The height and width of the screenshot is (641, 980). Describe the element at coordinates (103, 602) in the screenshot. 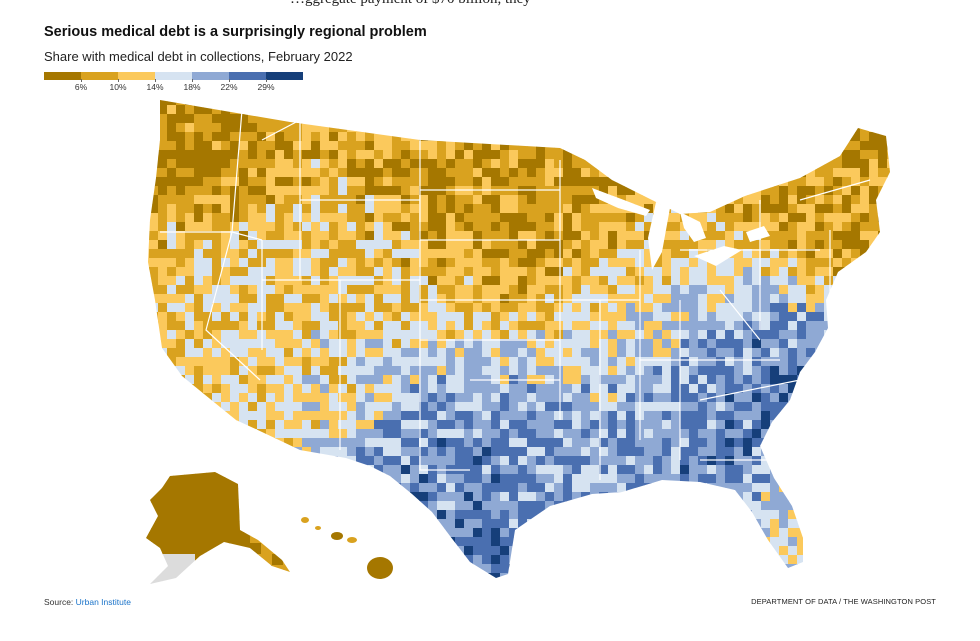

I see `source-link: Urban Institute` at that location.